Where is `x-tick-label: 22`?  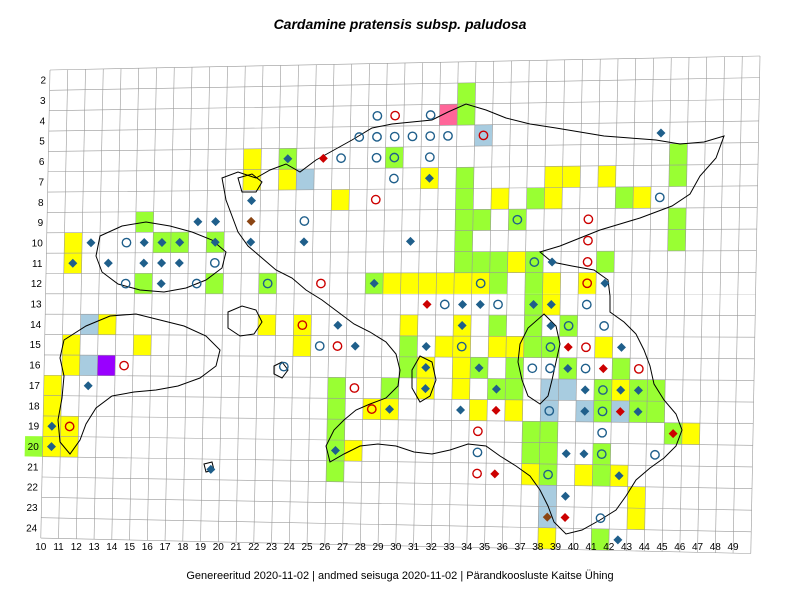
x-tick-label: 22 is located at coordinates (254, 547).